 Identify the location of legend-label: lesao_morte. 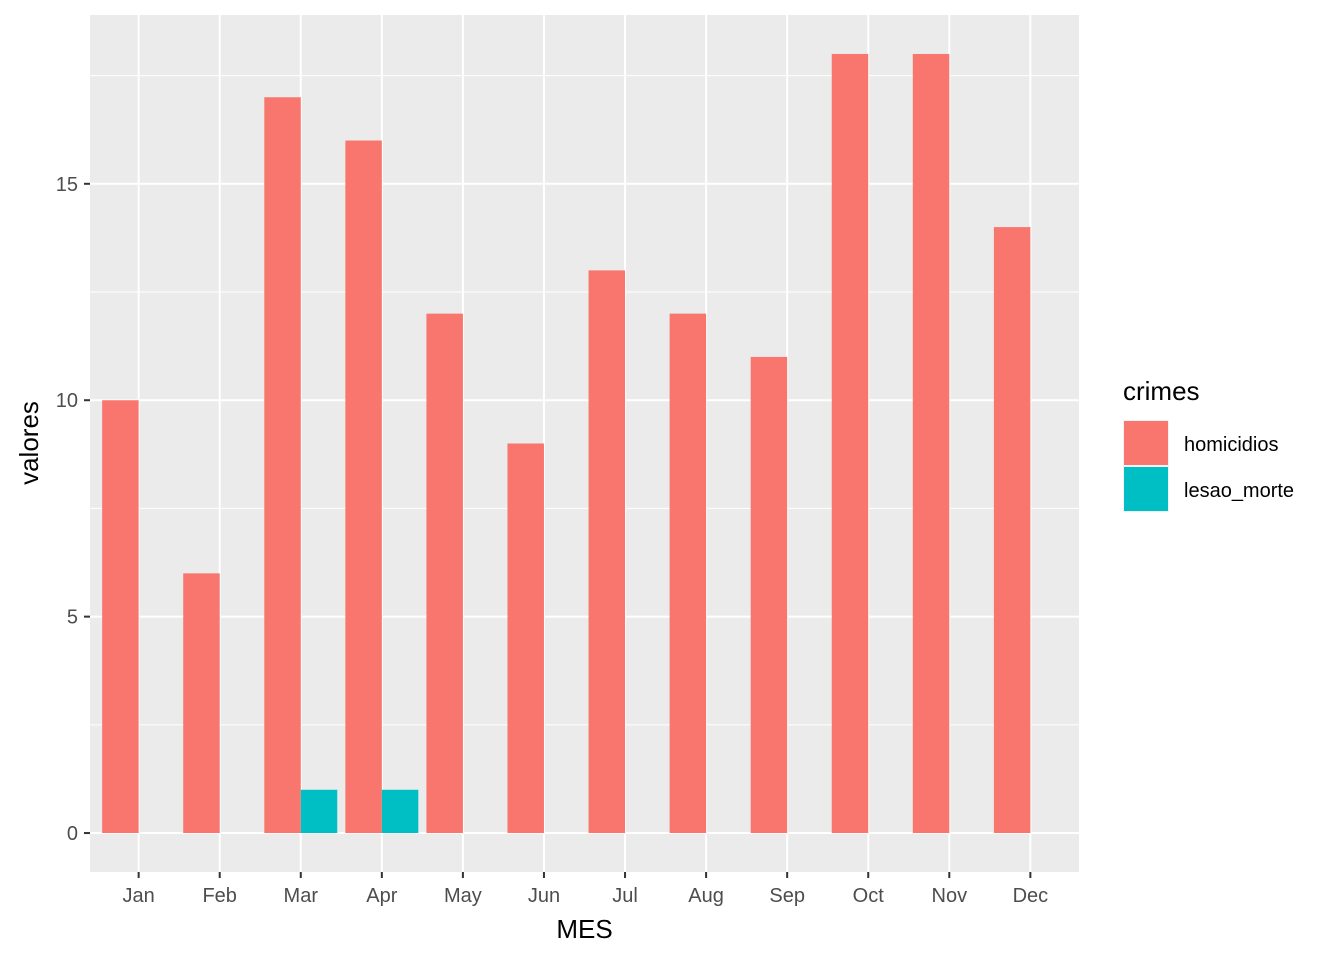
(1239, 491).